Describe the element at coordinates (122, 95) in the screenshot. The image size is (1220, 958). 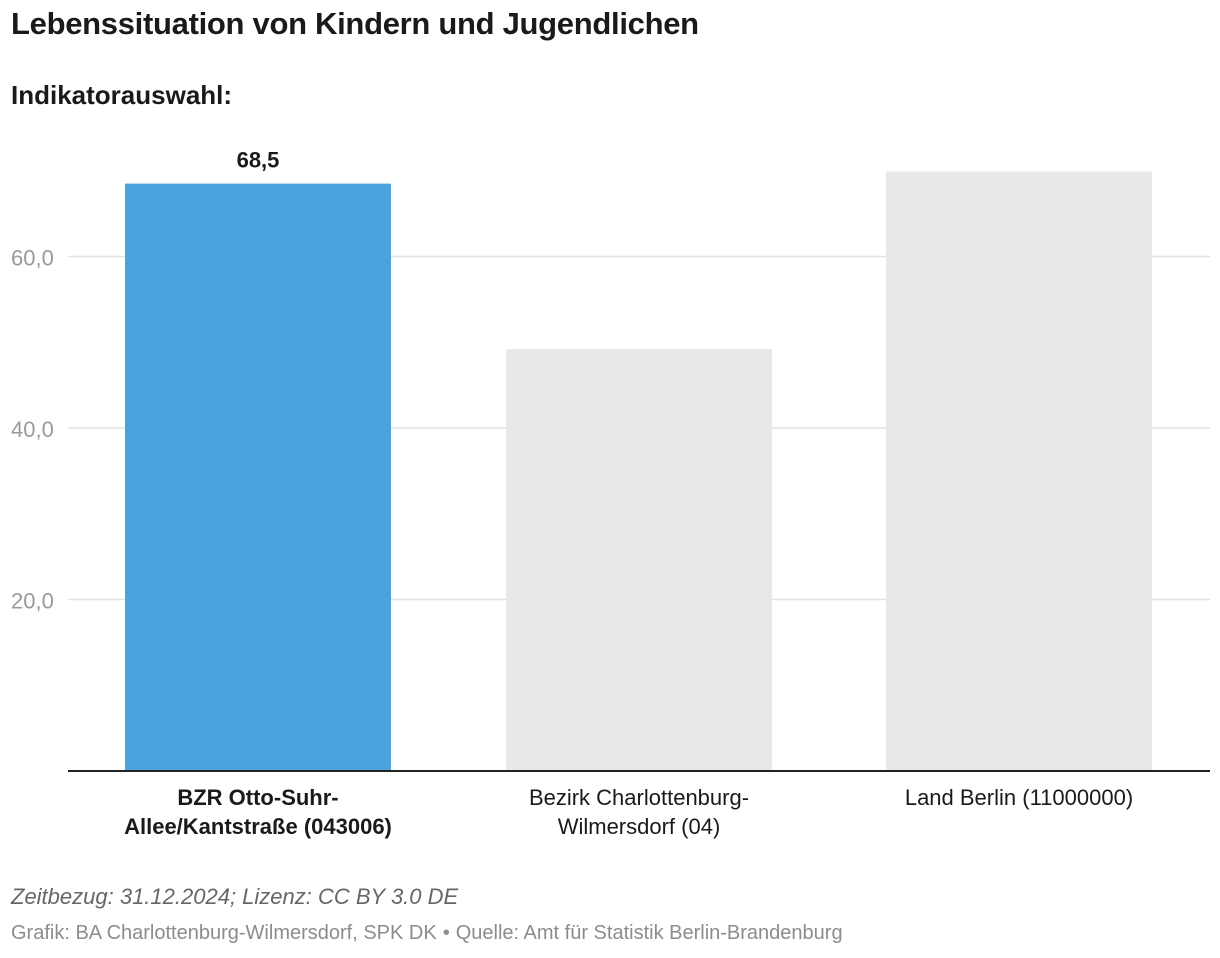
I see `chart-subtitle: Indikatorauswahl:` at that location.